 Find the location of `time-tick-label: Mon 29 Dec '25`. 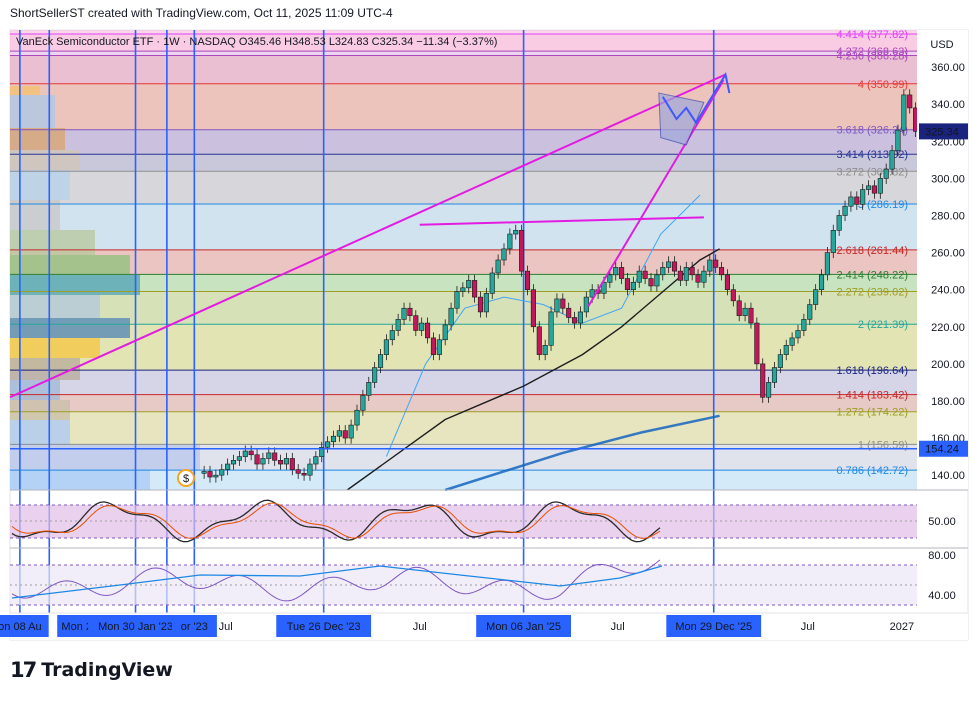

time-tick-label: Mon 29 Dec '25 is located at coordinates (713, 627).